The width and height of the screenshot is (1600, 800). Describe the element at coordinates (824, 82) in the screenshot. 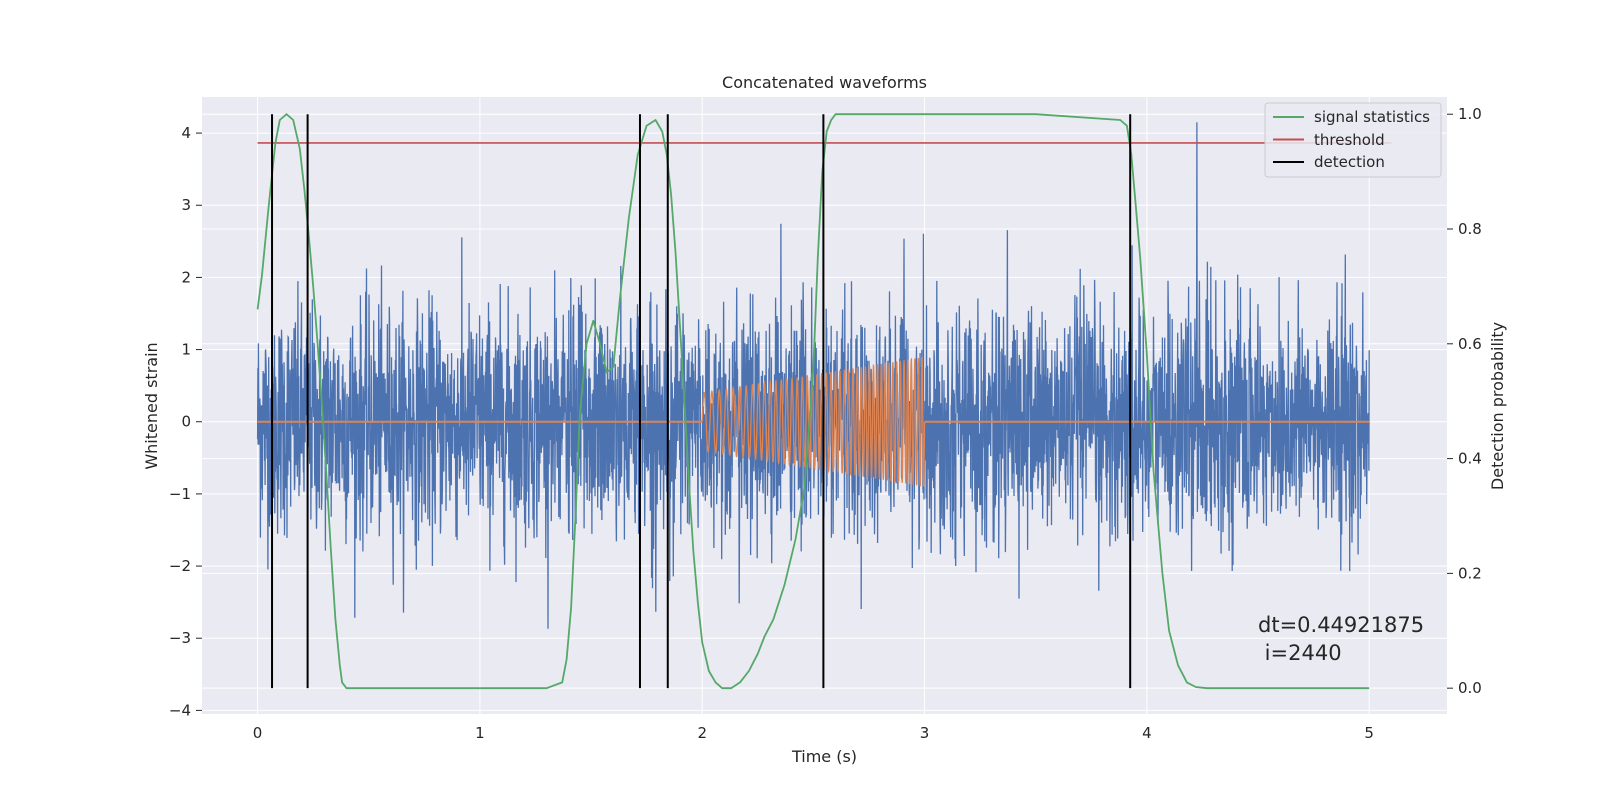

I see `chart-title: Concatenated waveforms` at that location.